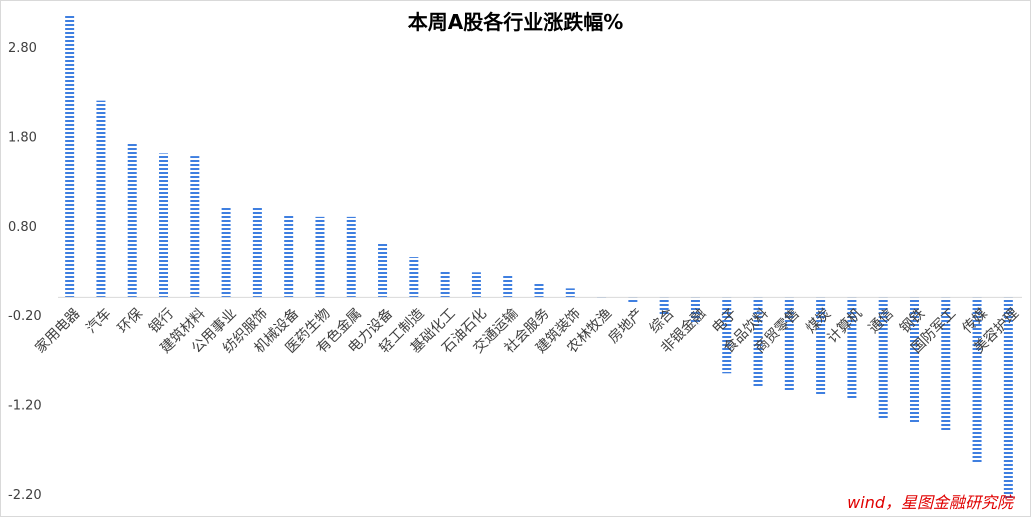 The image size is (1031, 517). What do you see at coordinates (25, 316) in the screenshot?
I see `y-tick-label: -0.20` at bounding box center [25, 316].